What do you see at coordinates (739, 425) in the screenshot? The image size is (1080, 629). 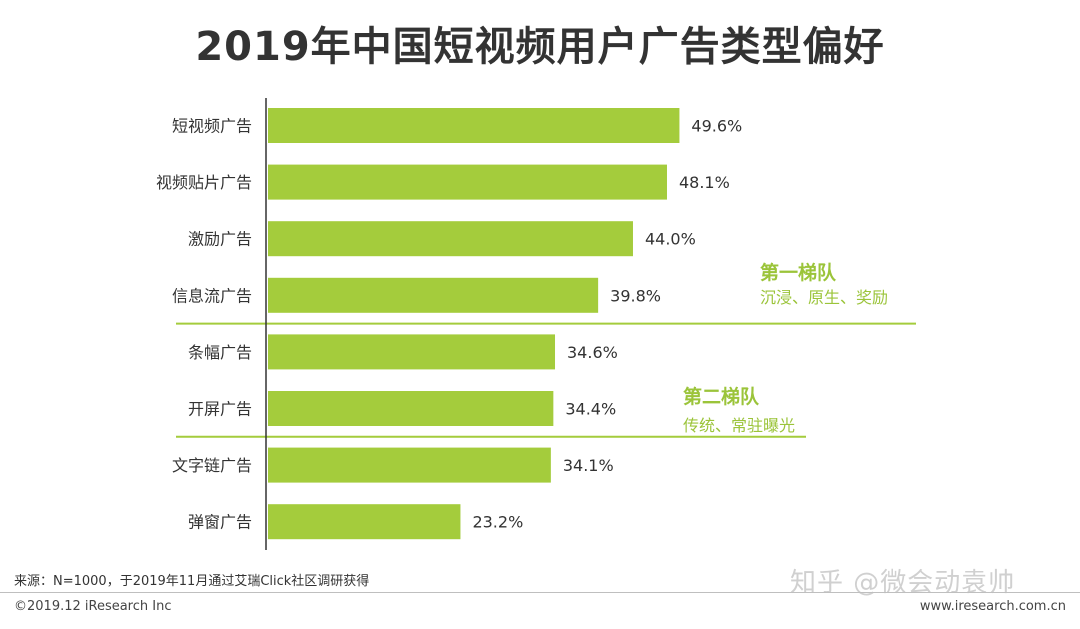 I see `tier-2-description: 传统、常驻曝光` at bounding box center [739, 425].